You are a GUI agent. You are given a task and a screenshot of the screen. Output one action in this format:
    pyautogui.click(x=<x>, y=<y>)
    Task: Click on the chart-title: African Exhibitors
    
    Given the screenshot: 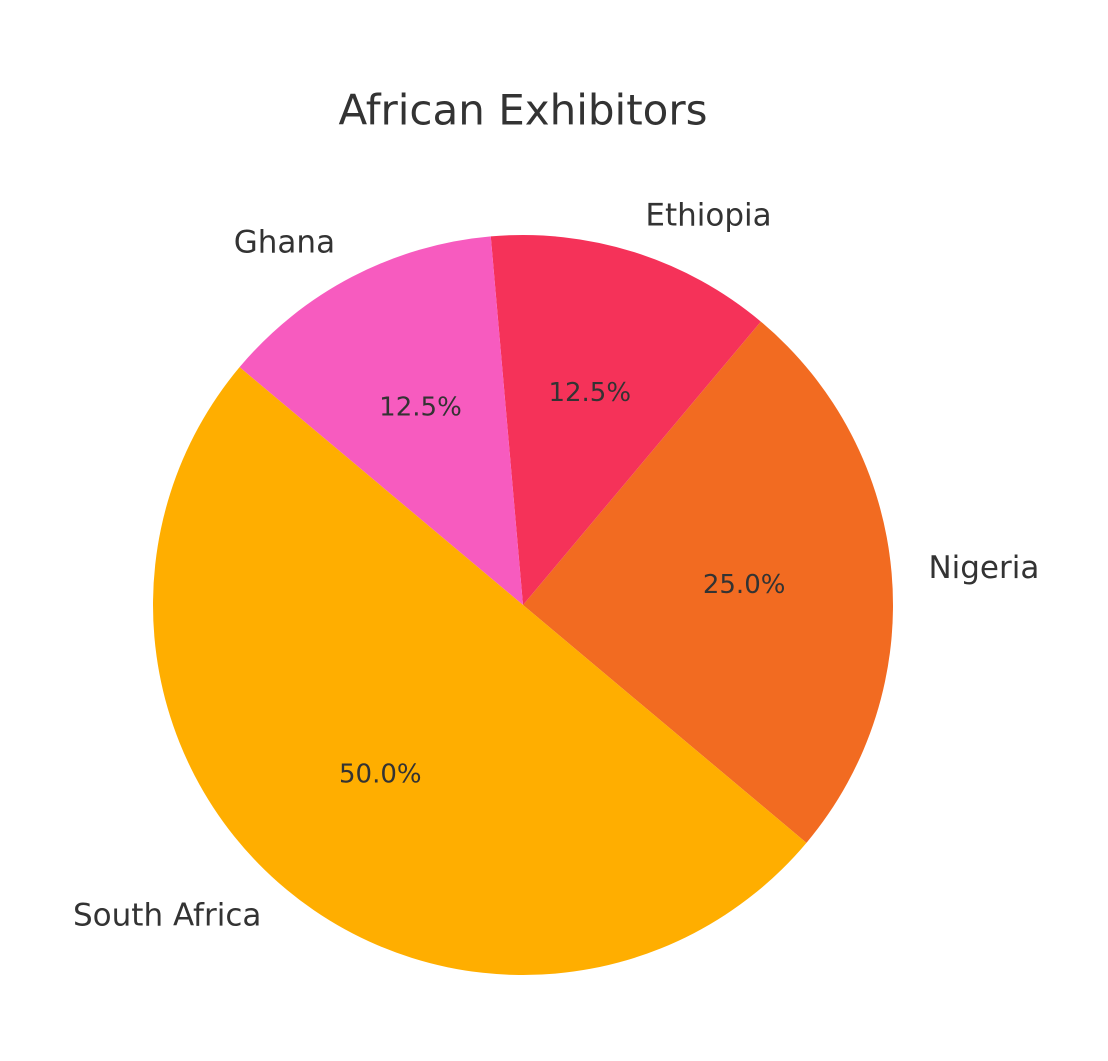 What is the action you would take?
    pyautogui.click(x=522, y=110)
    